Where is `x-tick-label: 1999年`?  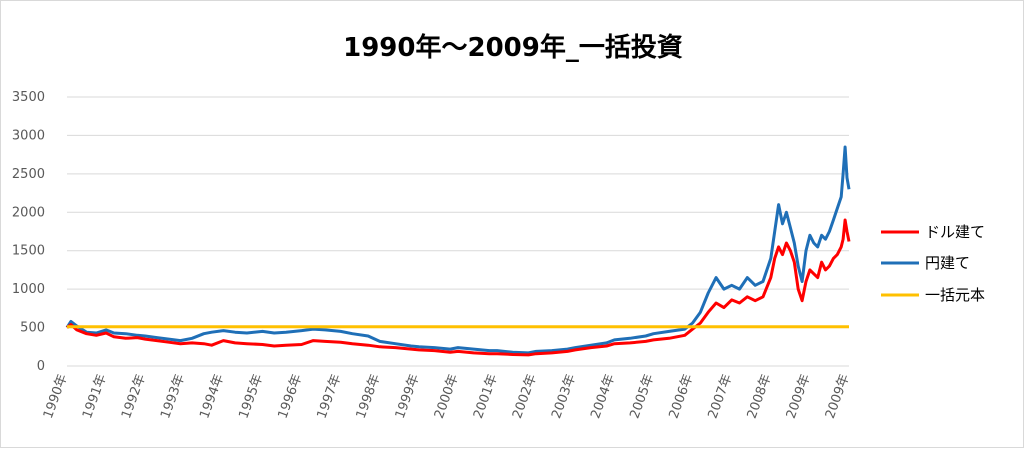
x-tick-label: 1999年 is located at coordinates (408, 396).